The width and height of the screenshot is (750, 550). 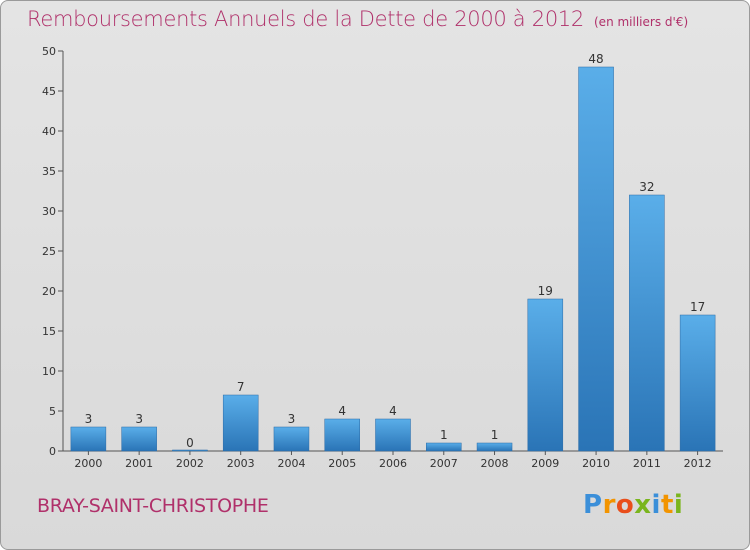 I want to click on x-tick-label: 2003, so click(x=241, y=463).